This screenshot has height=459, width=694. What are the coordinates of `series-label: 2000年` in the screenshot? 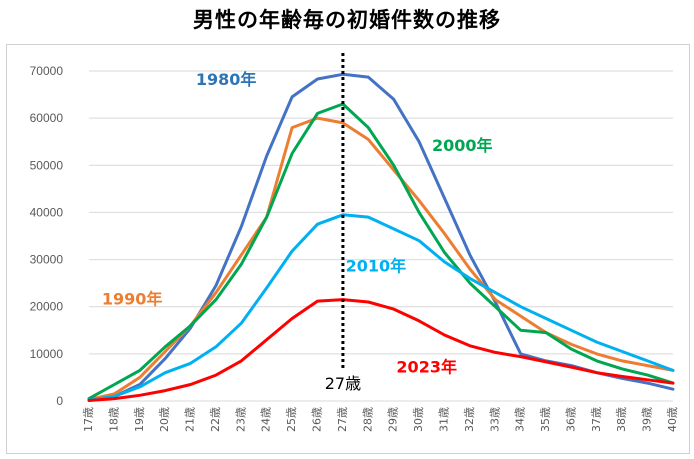 It's located at (462, 145).